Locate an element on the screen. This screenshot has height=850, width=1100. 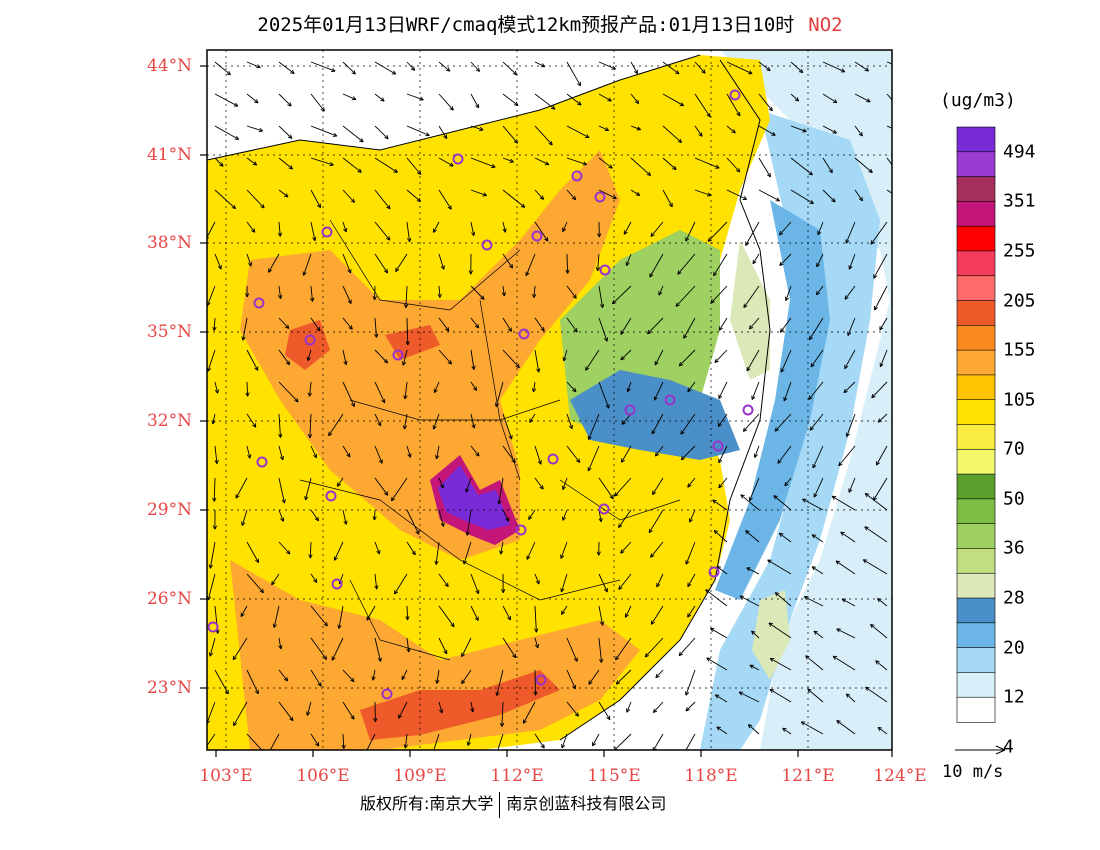
colorbar-label: 70 is located at coordinates (1014, 449).